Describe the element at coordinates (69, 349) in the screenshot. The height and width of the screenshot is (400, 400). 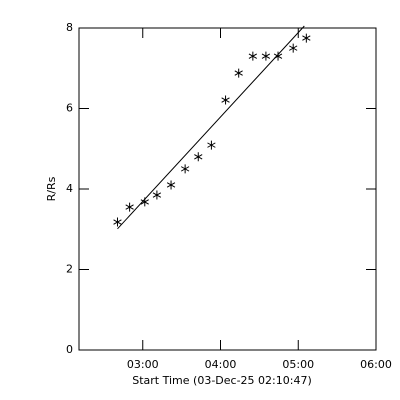
I see `y-tick-label: 0` at that location.